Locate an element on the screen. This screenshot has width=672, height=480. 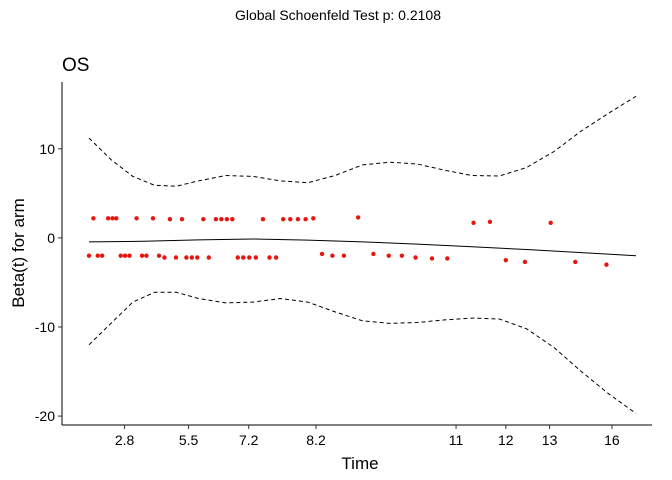
x-tick-label: 2.8 is located at coordinates (125, 440).